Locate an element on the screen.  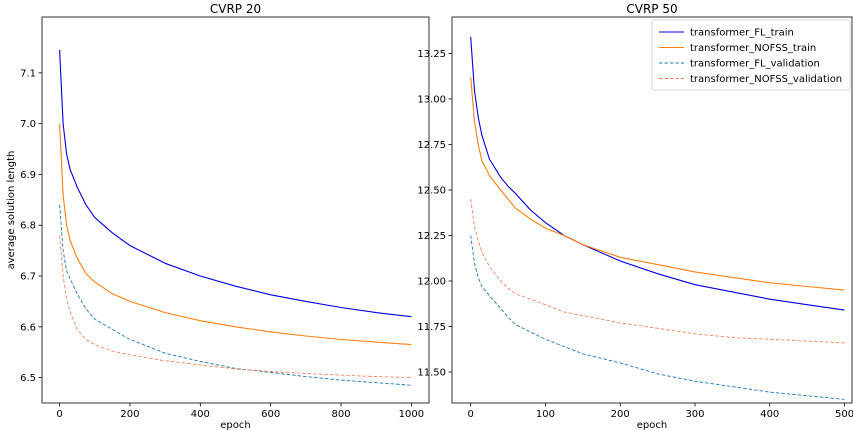
chart-title: CVRP 50 is located at coordinates (651, 9).